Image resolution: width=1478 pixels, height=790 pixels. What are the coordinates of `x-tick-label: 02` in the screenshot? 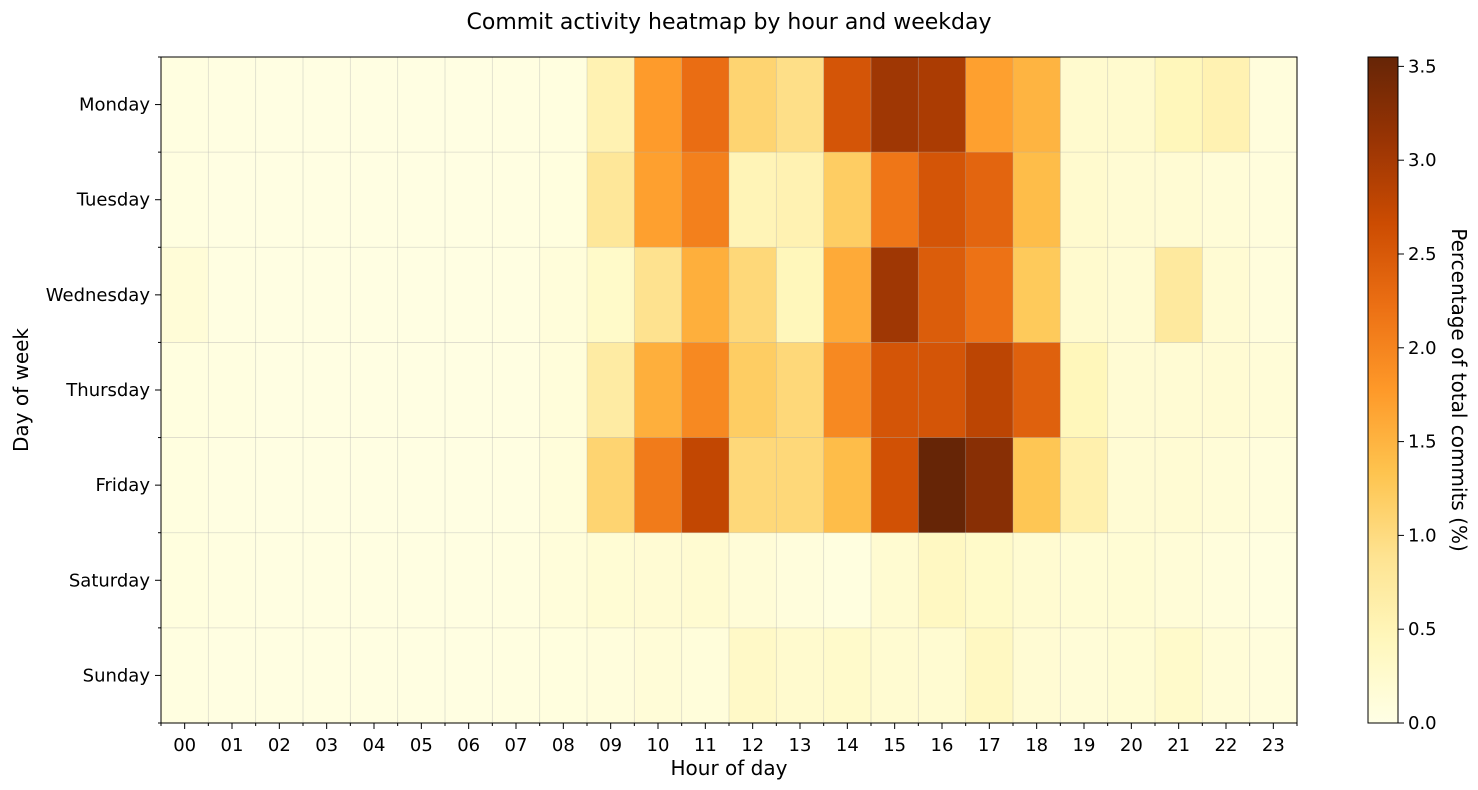 It's located at (279, 745).